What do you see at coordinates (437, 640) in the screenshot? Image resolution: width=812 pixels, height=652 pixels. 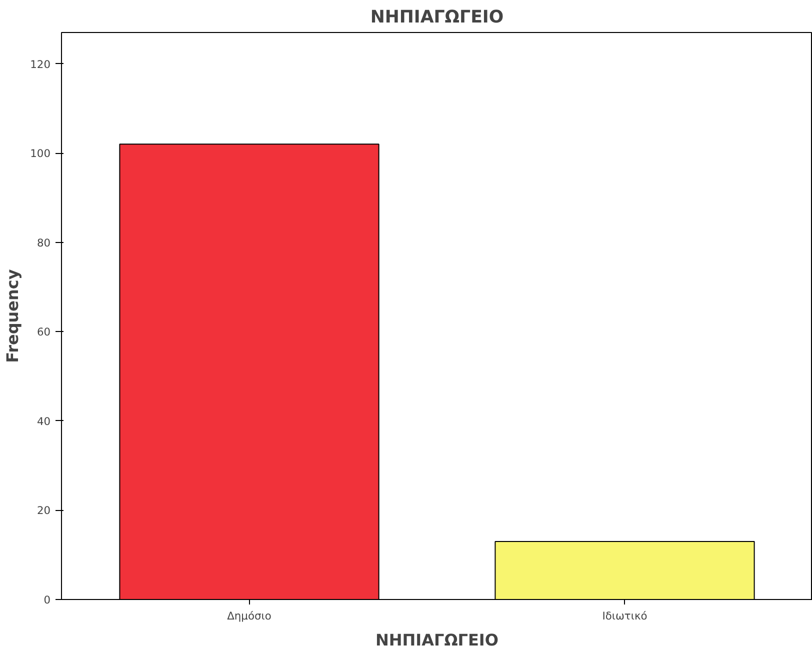 I see `x-axis-title: ΝΗΠΙΑΓΩΓΕΙΟ` at bounding box center [437, 640].